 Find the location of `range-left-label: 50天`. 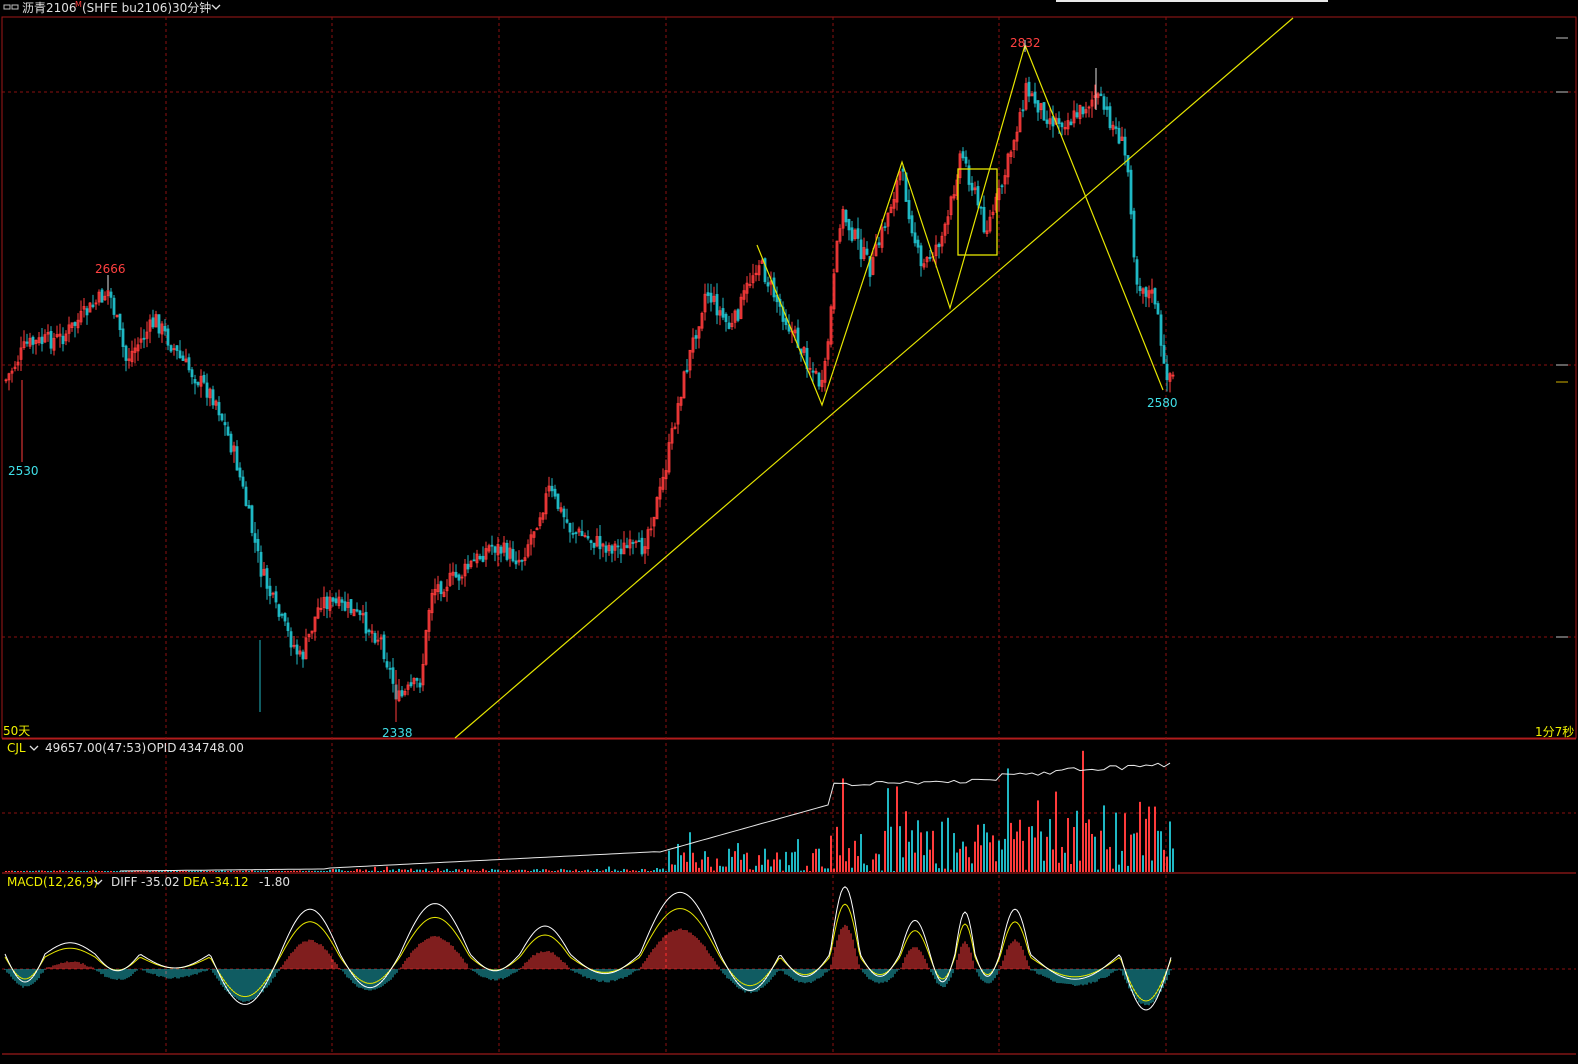

range-left-label: 50天 is located at coordinates (17, 731).